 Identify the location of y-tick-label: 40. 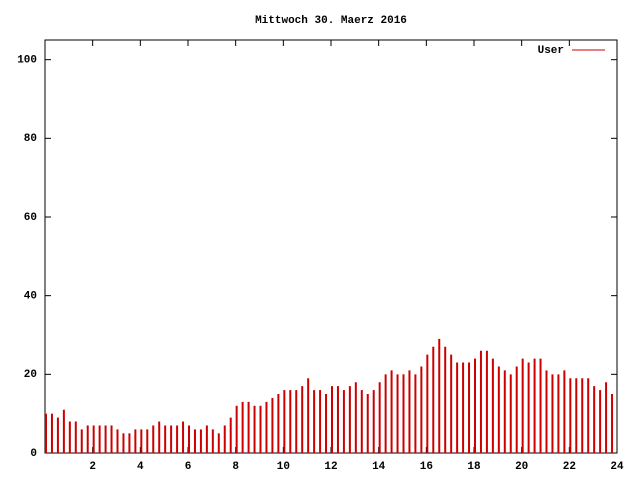
(30, 297).